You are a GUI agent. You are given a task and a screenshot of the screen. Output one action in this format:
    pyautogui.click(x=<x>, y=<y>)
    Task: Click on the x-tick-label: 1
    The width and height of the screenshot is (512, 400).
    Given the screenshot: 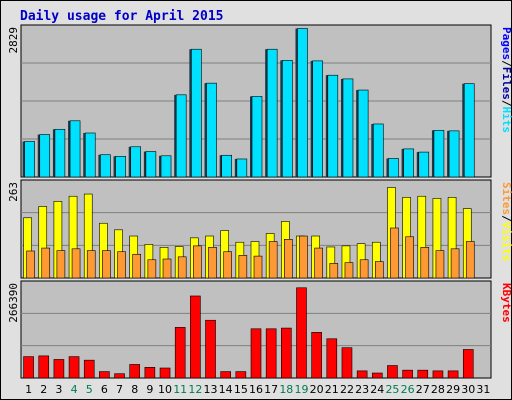 What is the action you would take?
    pyautogui.click(x=28, y=389)
    